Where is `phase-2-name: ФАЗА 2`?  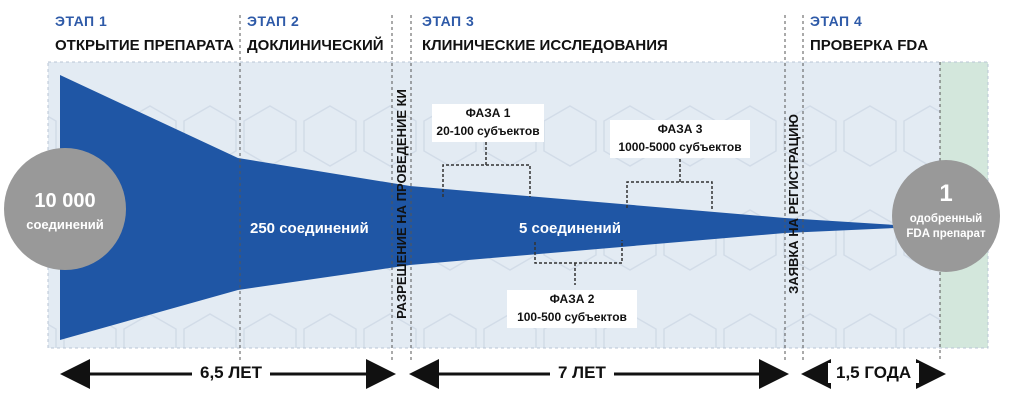 phase-2-name: ФАЗА 2 is located at coordinates (572, 299).